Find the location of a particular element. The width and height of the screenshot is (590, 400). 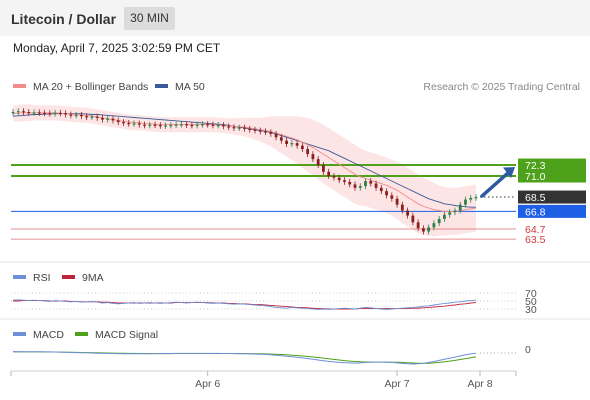

level-labels: 72.371.0 68.5 66.8 64.763.5 is located at coordinates (552, 202).